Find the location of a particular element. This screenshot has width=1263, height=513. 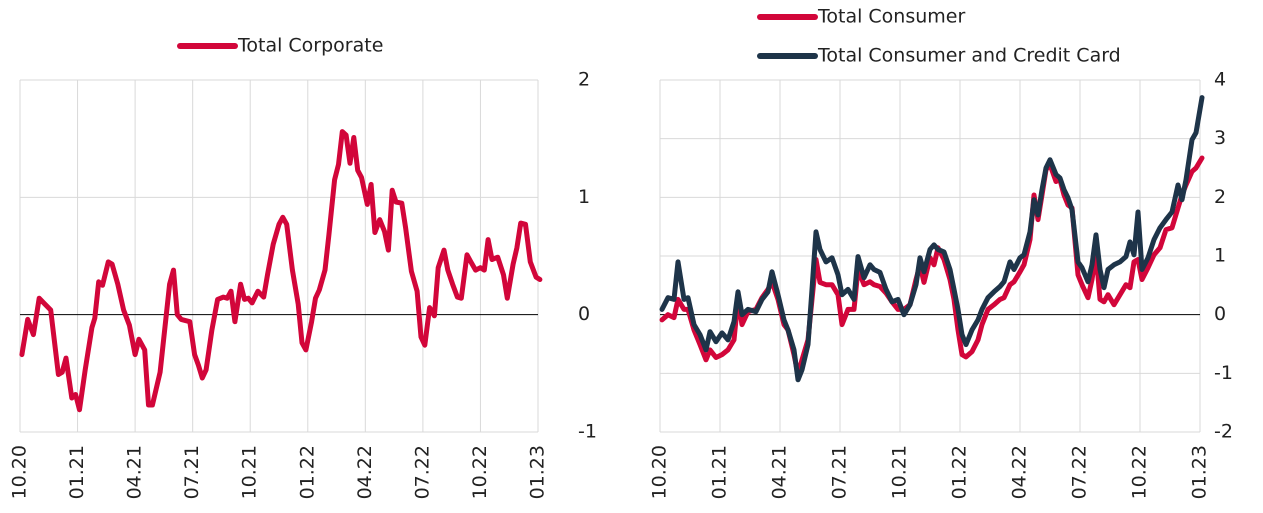

y-tick-label: 3 is located at coordinates (1220, 138).